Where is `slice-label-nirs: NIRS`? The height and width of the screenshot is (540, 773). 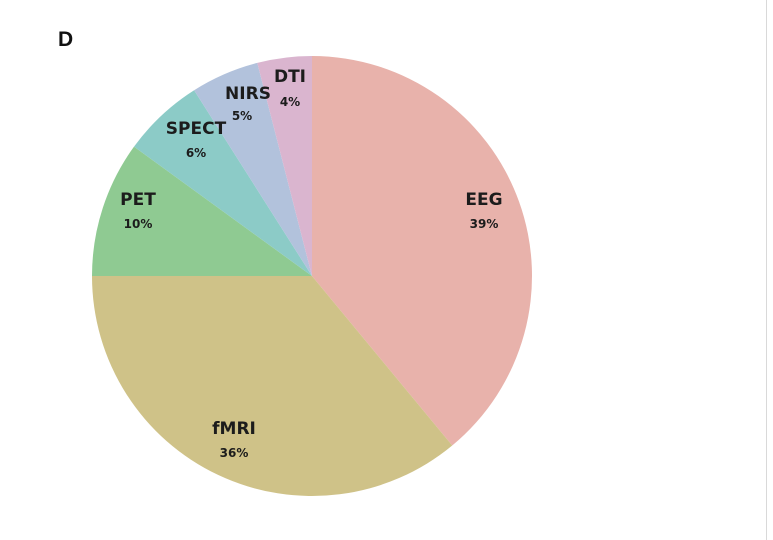
slice-label-nirs: NIRS is located at coordinates (248, 94).